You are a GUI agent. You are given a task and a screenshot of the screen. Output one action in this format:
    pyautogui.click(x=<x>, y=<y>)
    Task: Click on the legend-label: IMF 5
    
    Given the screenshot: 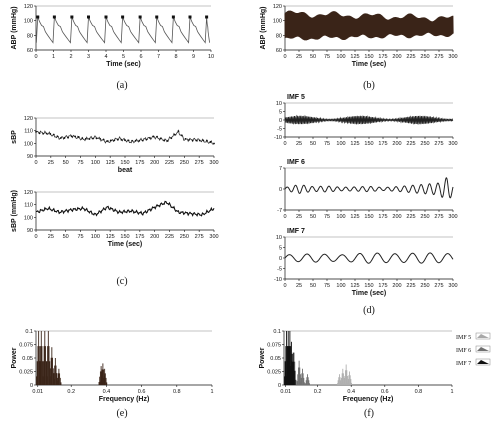 What is the action you would take?
    pyautogui.click(x=463, y=338)
    